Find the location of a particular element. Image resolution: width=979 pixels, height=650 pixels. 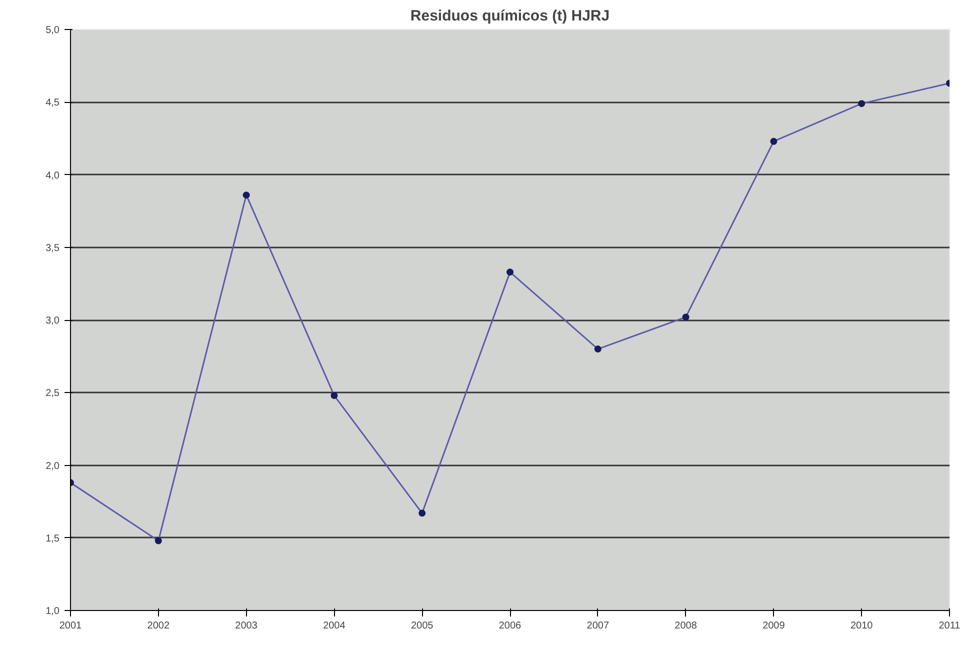

y-tick-label: 1,0 is located at coordinates (53, 611).